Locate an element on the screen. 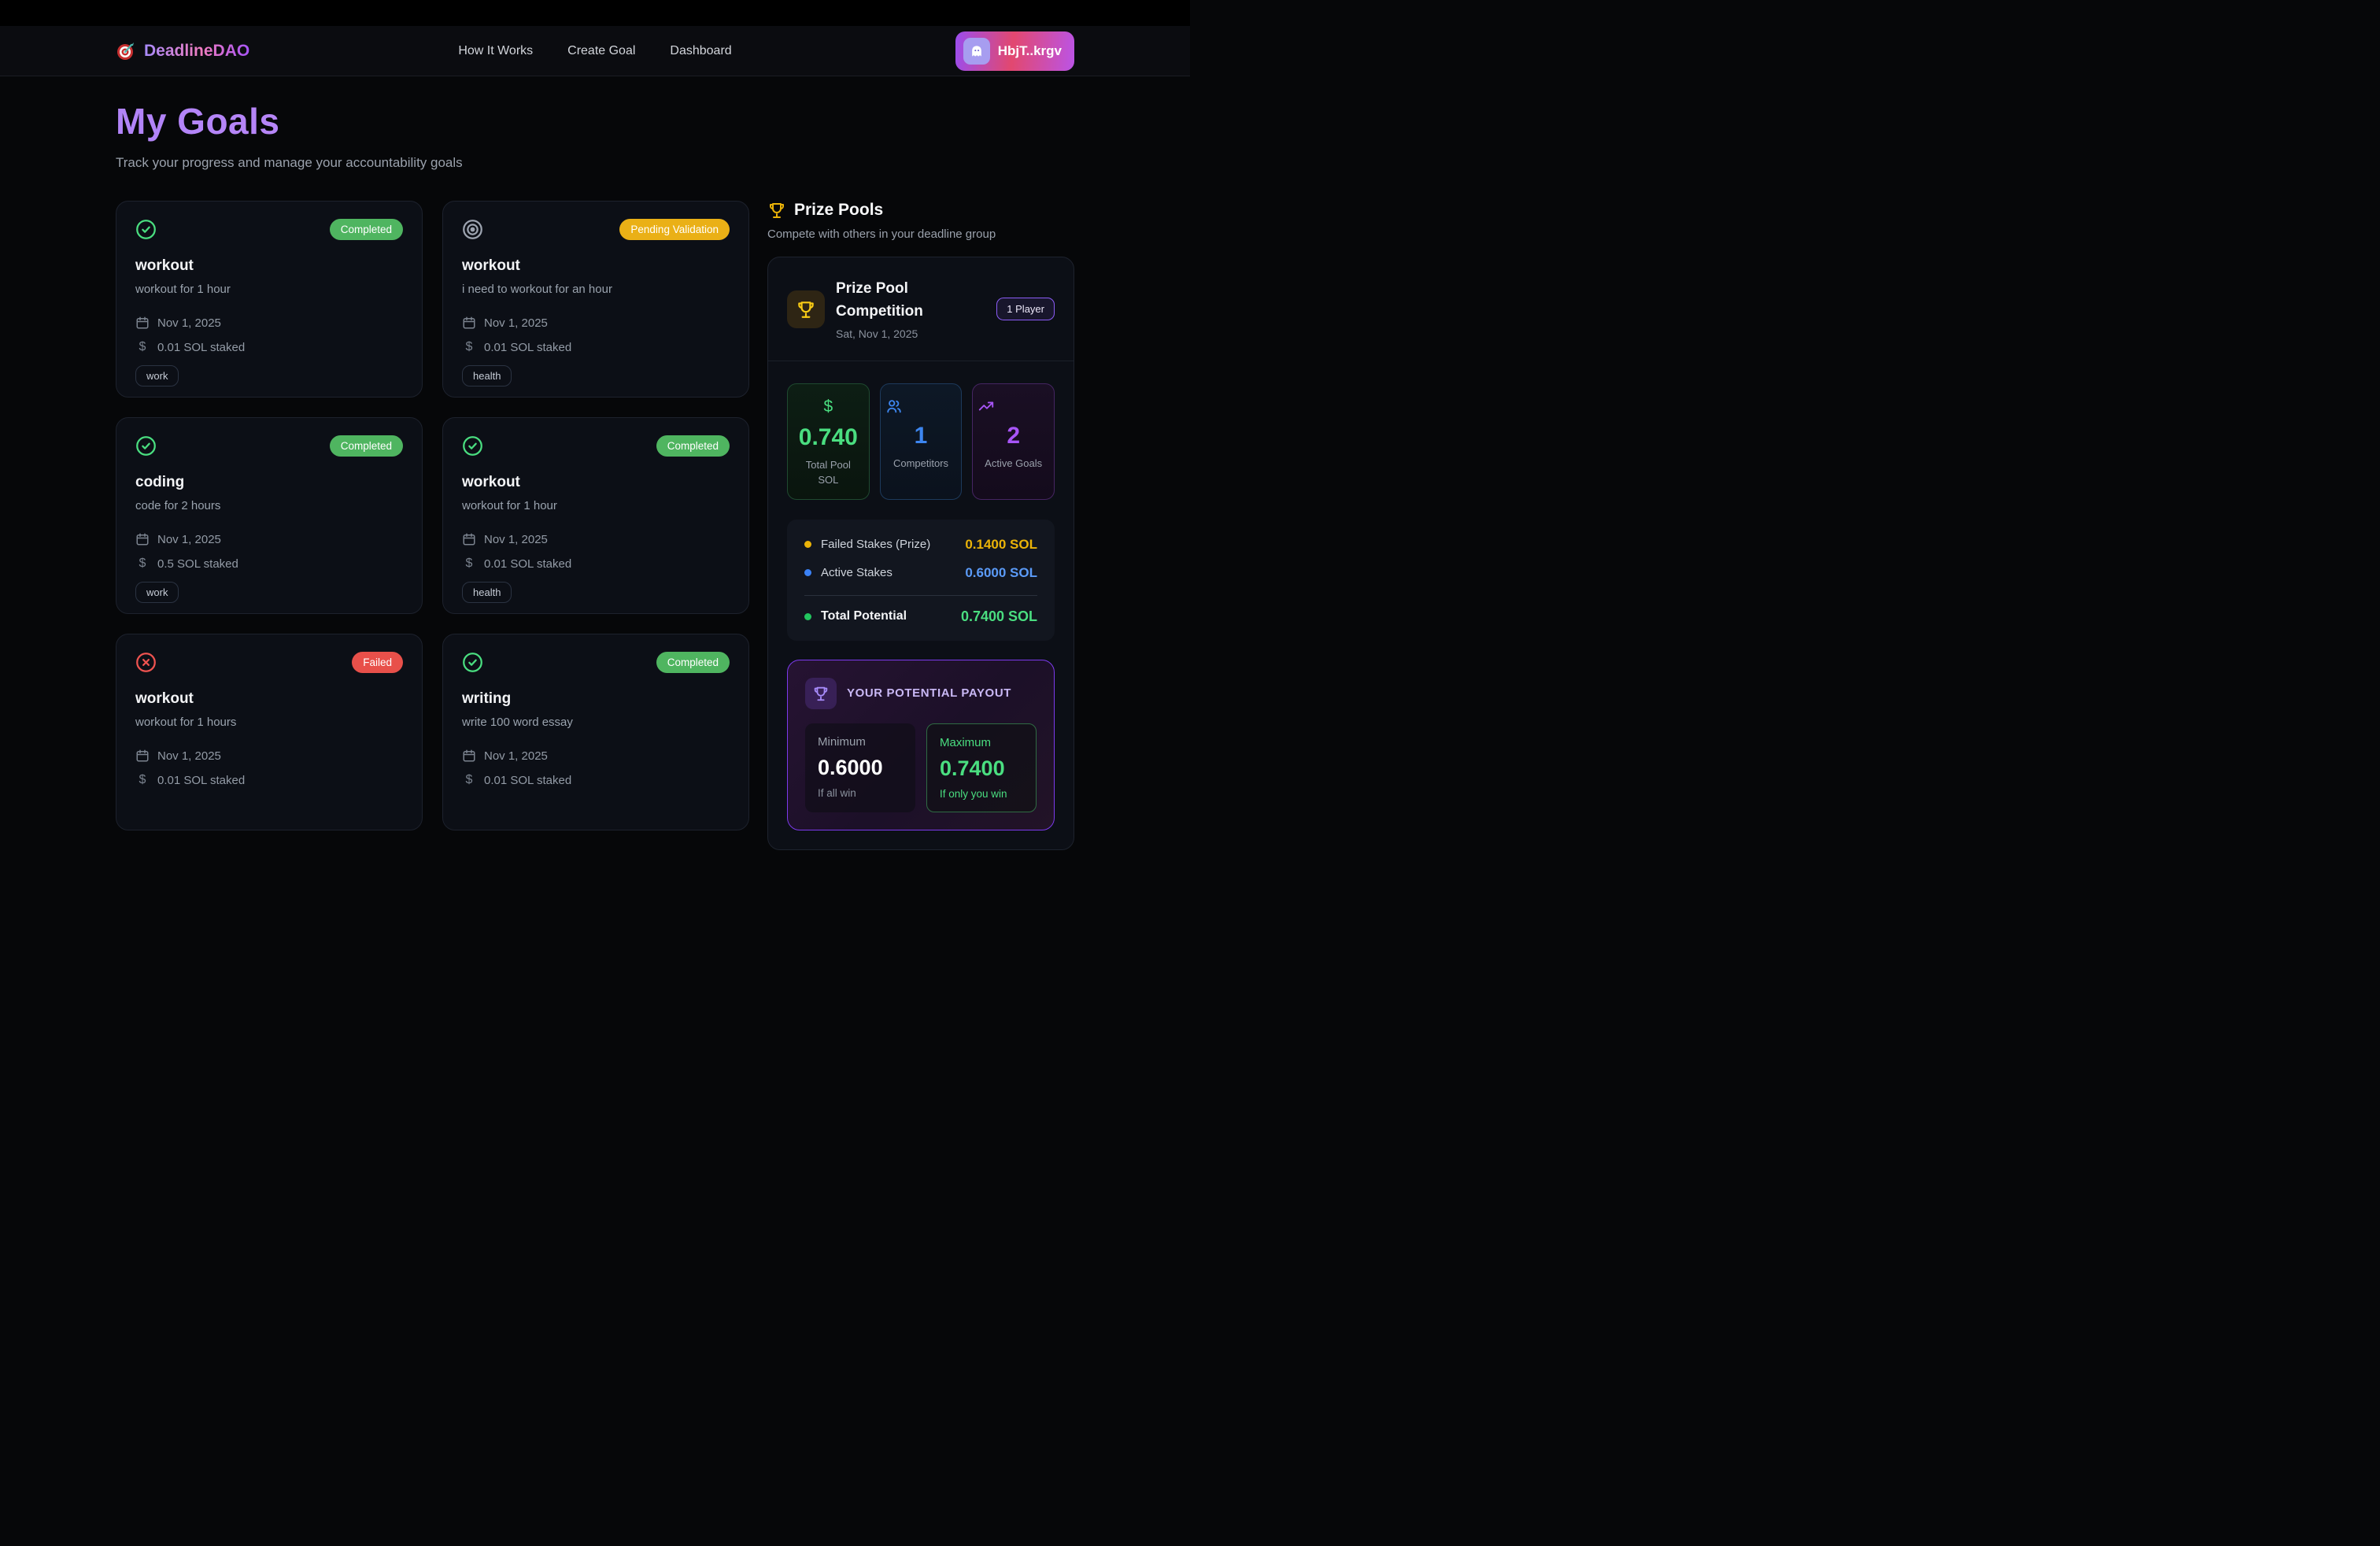  goal-tag: health is located at coordinates (487, 592).